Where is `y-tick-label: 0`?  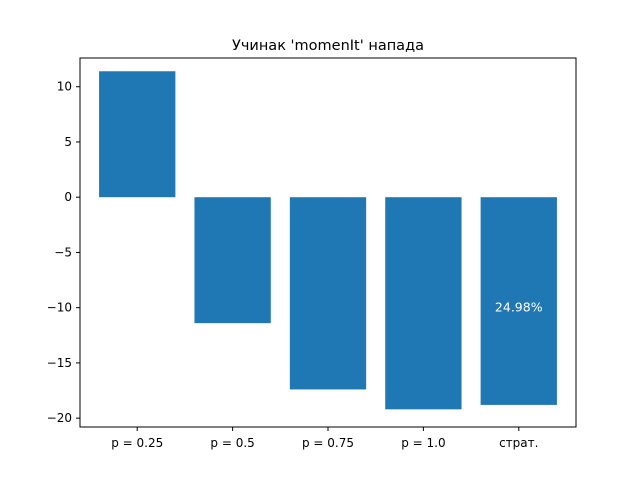
y-tick-label: 0 is located at coordinates (68, 197).